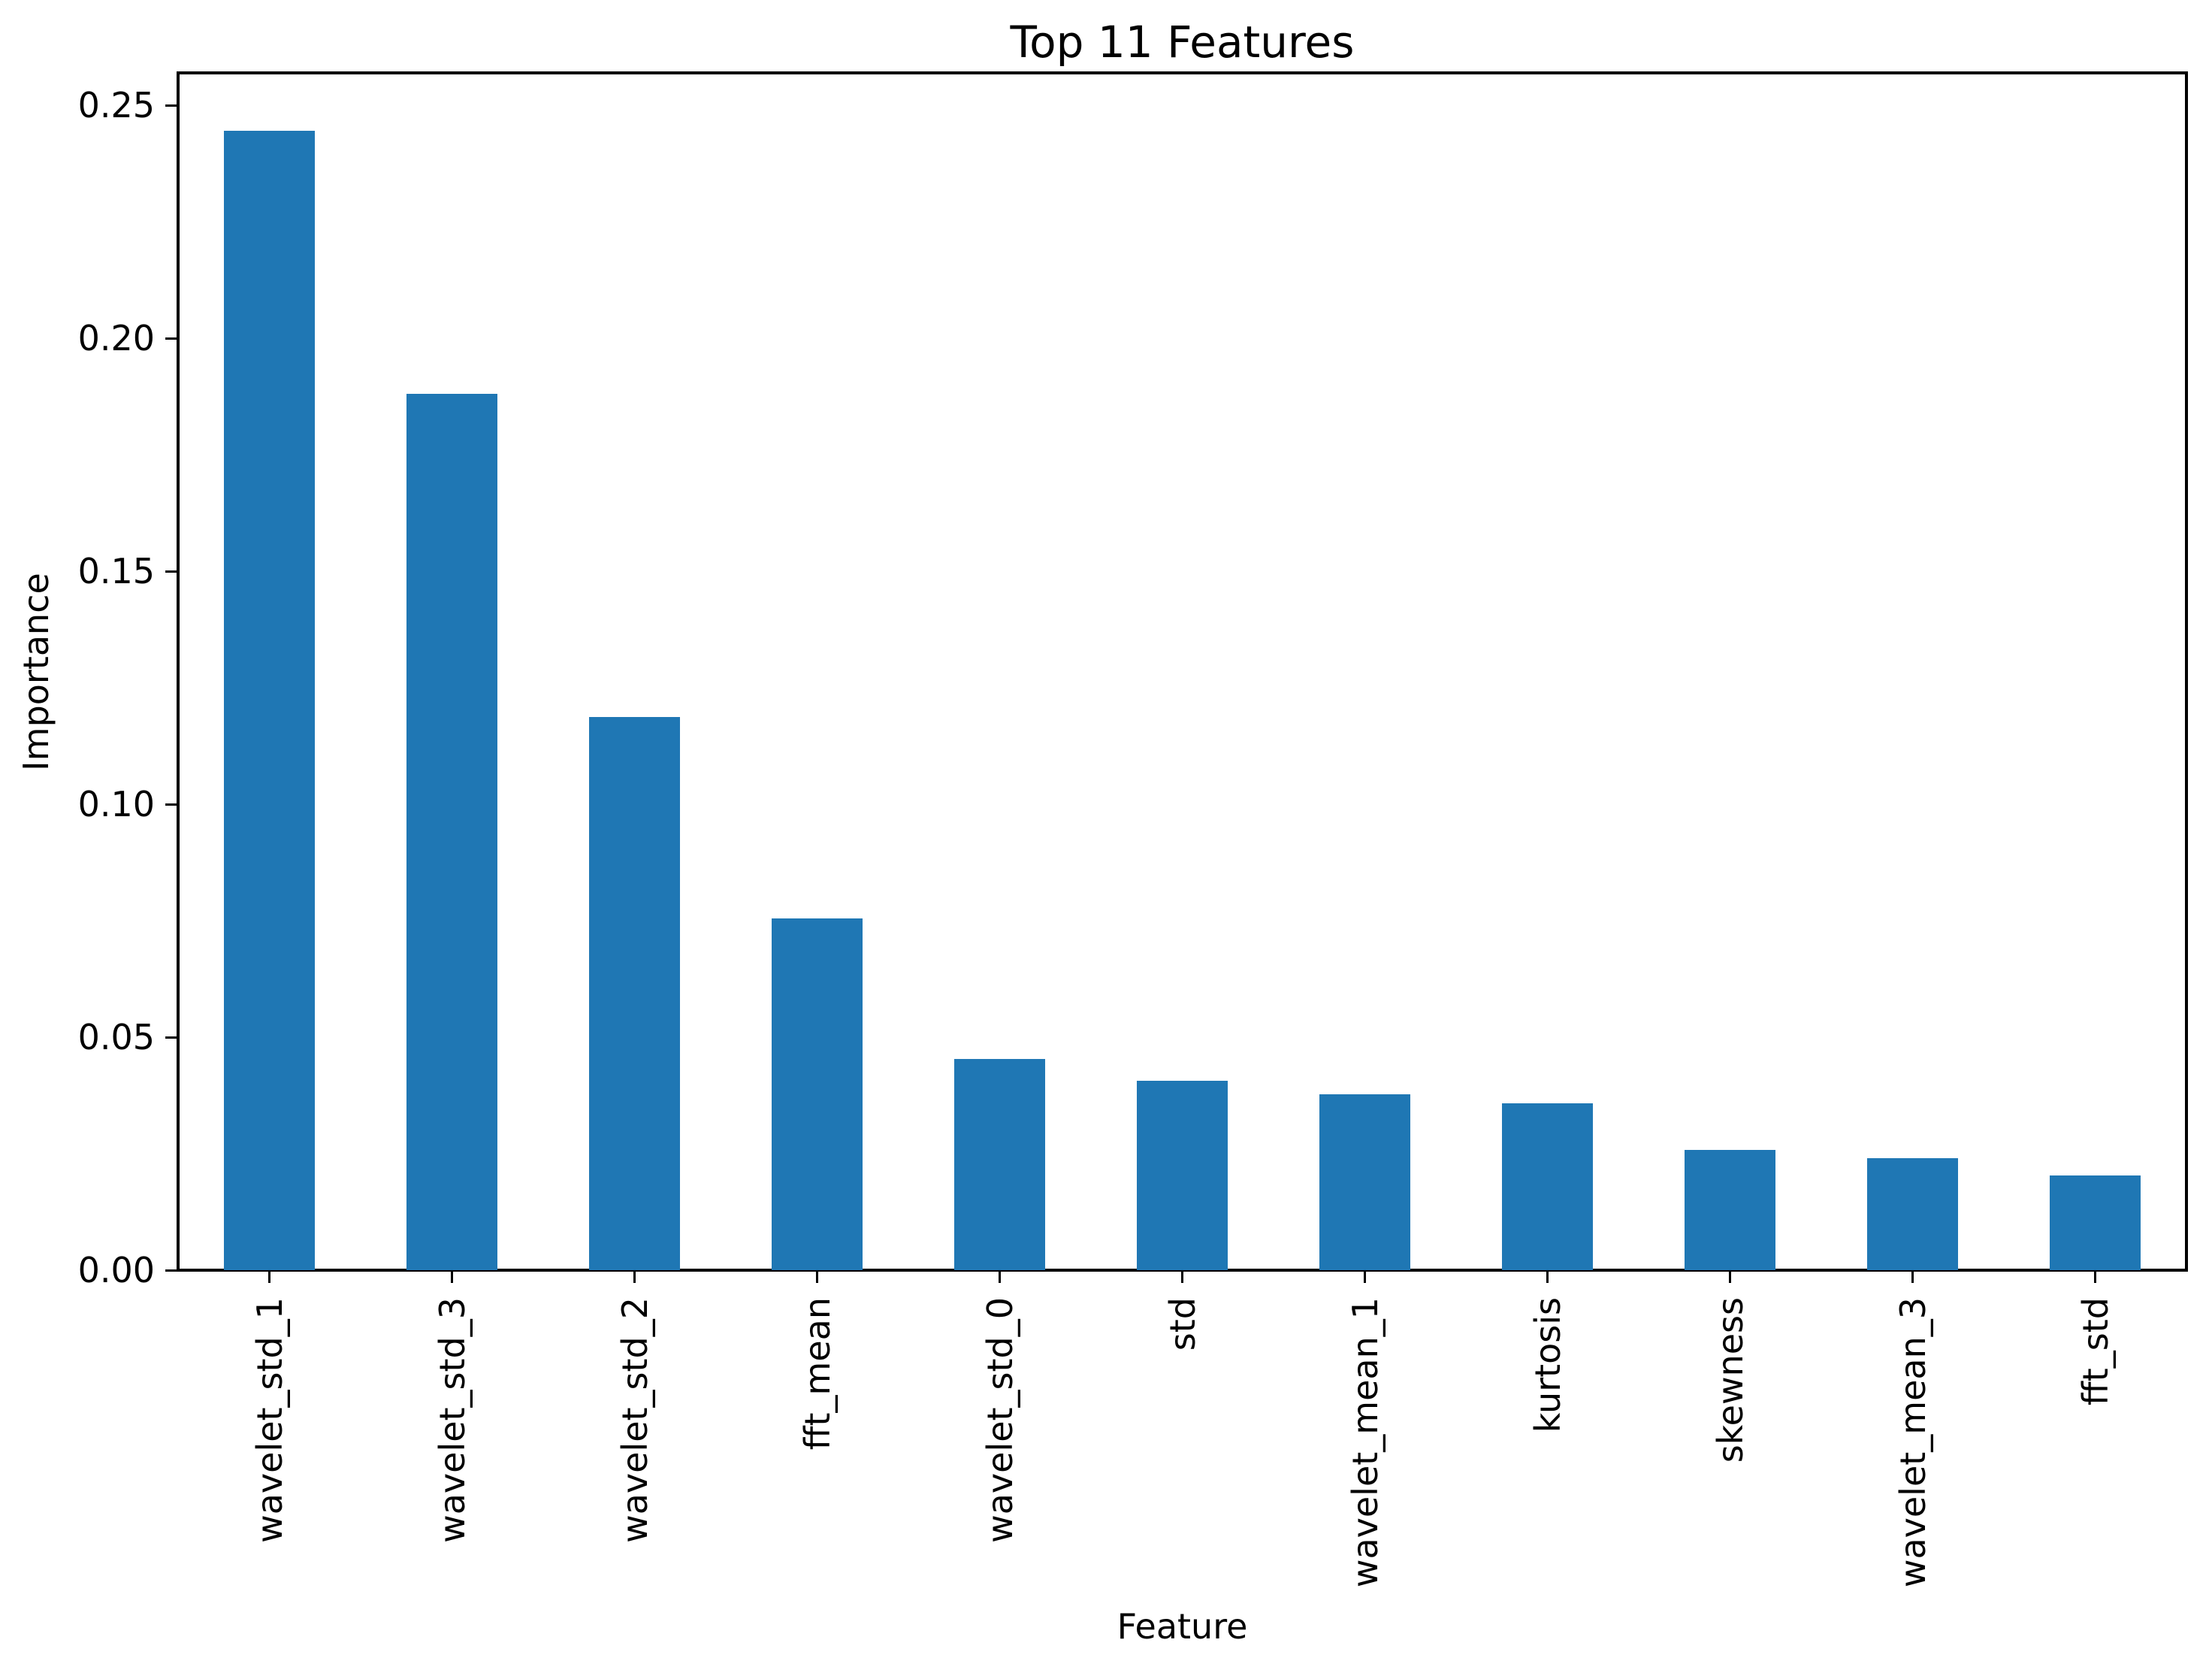 The height and width of the screenshot is (1664, 2212). I want to click on x-tick-label: wavelet_std_2, so click(635, 1420).